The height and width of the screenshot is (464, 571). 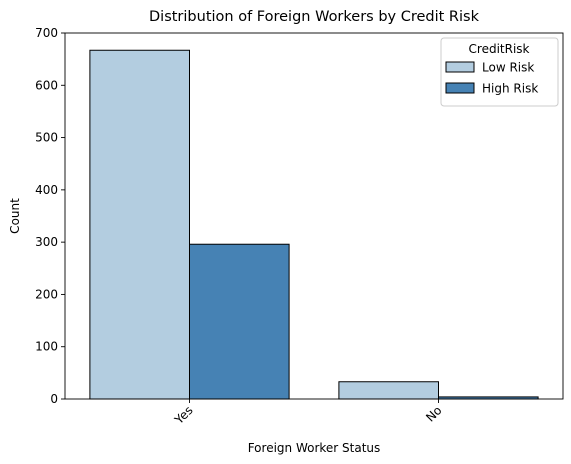 I want to click on x-tick-label: Yes, so click(x=183, y=415).